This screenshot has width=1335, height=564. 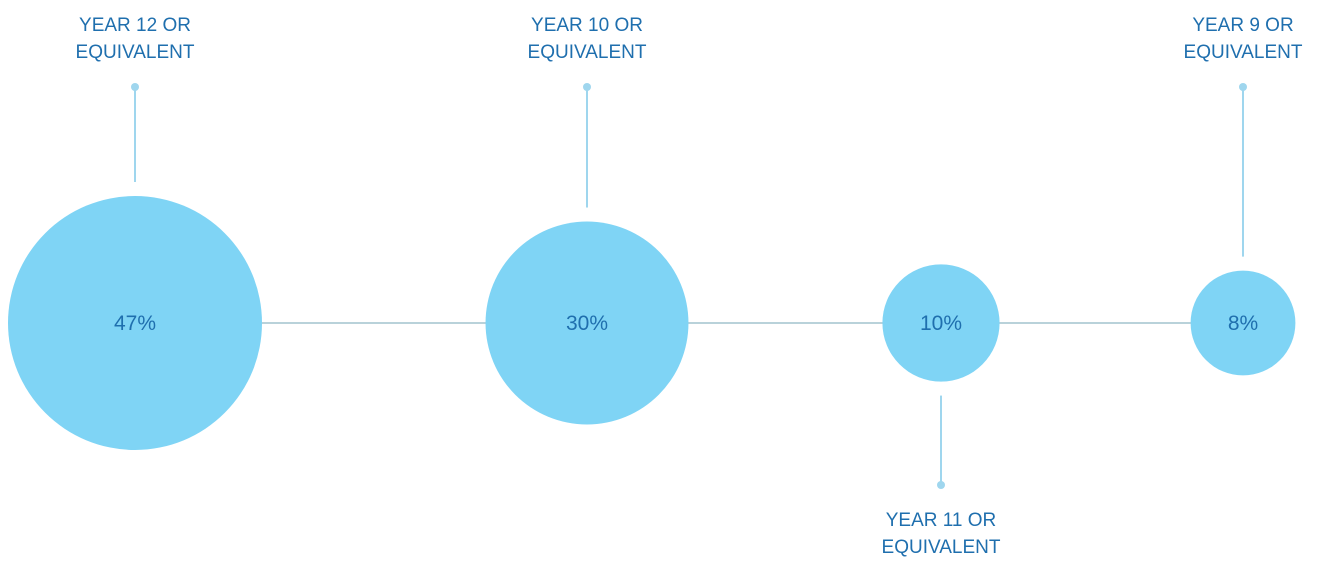 I want to click on category-label-4-line-1: YEAR 9 OR, so click(x=1242, y=25).